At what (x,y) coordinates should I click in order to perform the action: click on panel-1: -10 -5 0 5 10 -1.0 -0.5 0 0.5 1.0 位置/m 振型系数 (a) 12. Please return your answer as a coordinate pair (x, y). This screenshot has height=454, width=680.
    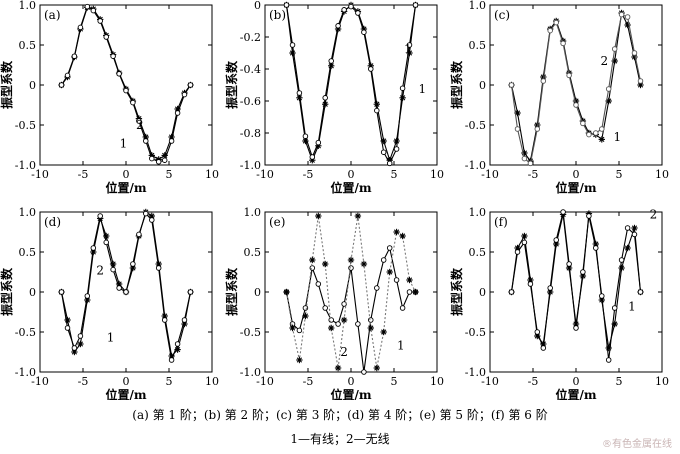
    Looking at the image, I should click on (109, 97).